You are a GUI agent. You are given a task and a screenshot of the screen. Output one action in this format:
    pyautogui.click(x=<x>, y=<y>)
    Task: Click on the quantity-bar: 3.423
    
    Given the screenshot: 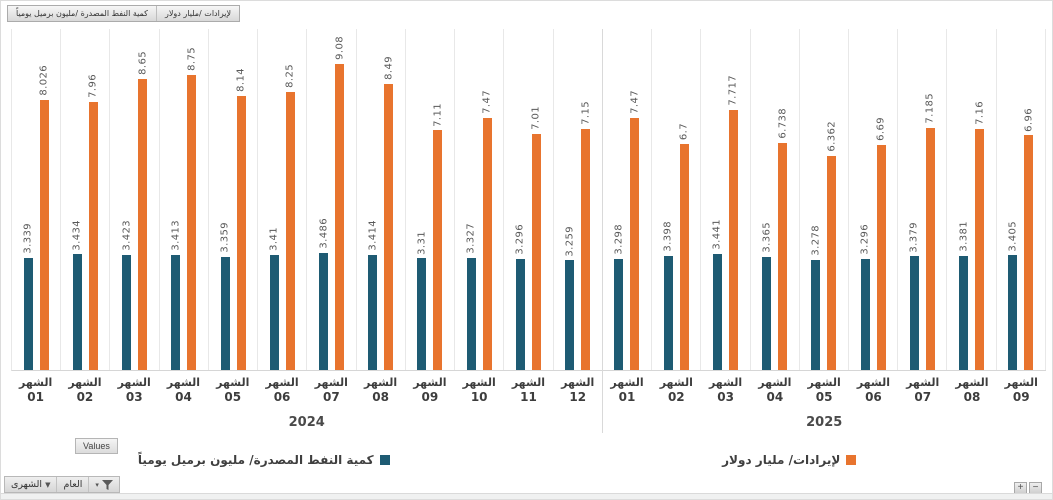 What is the action you would take?
    pyautogui.click(x=126, y=295)
    